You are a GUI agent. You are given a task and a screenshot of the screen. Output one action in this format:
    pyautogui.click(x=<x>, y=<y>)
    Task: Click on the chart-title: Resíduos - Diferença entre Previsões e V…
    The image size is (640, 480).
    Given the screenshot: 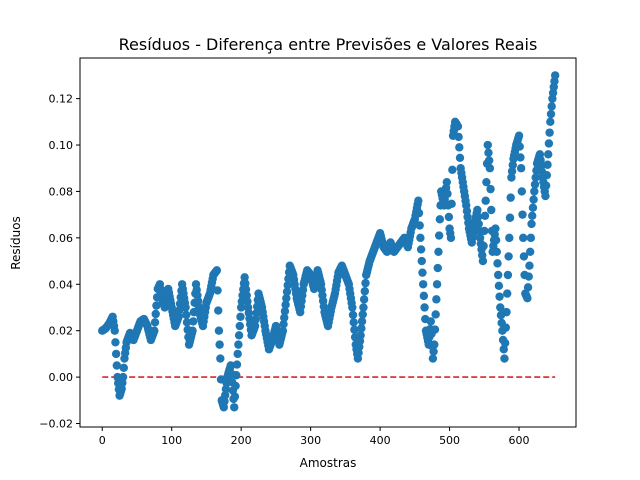 What is the action you would take?
    pyautogui.click(x=328, y=44)
    